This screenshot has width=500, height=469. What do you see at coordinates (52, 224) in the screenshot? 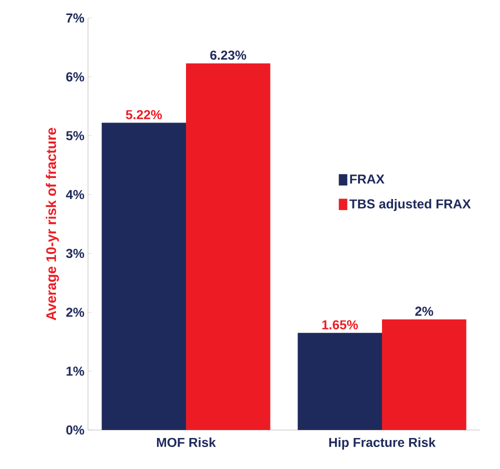
I see `y-axis-title: Average 10-yr risk of fracture` at bounding box center [52, 224].